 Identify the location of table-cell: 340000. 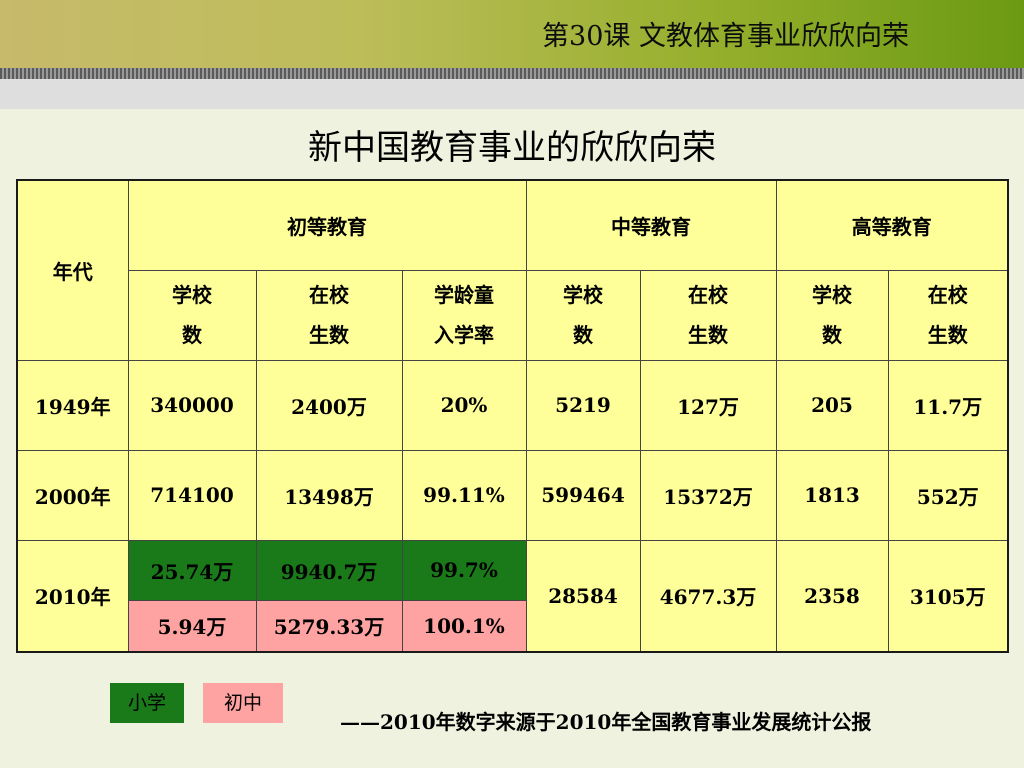
(192, 405).